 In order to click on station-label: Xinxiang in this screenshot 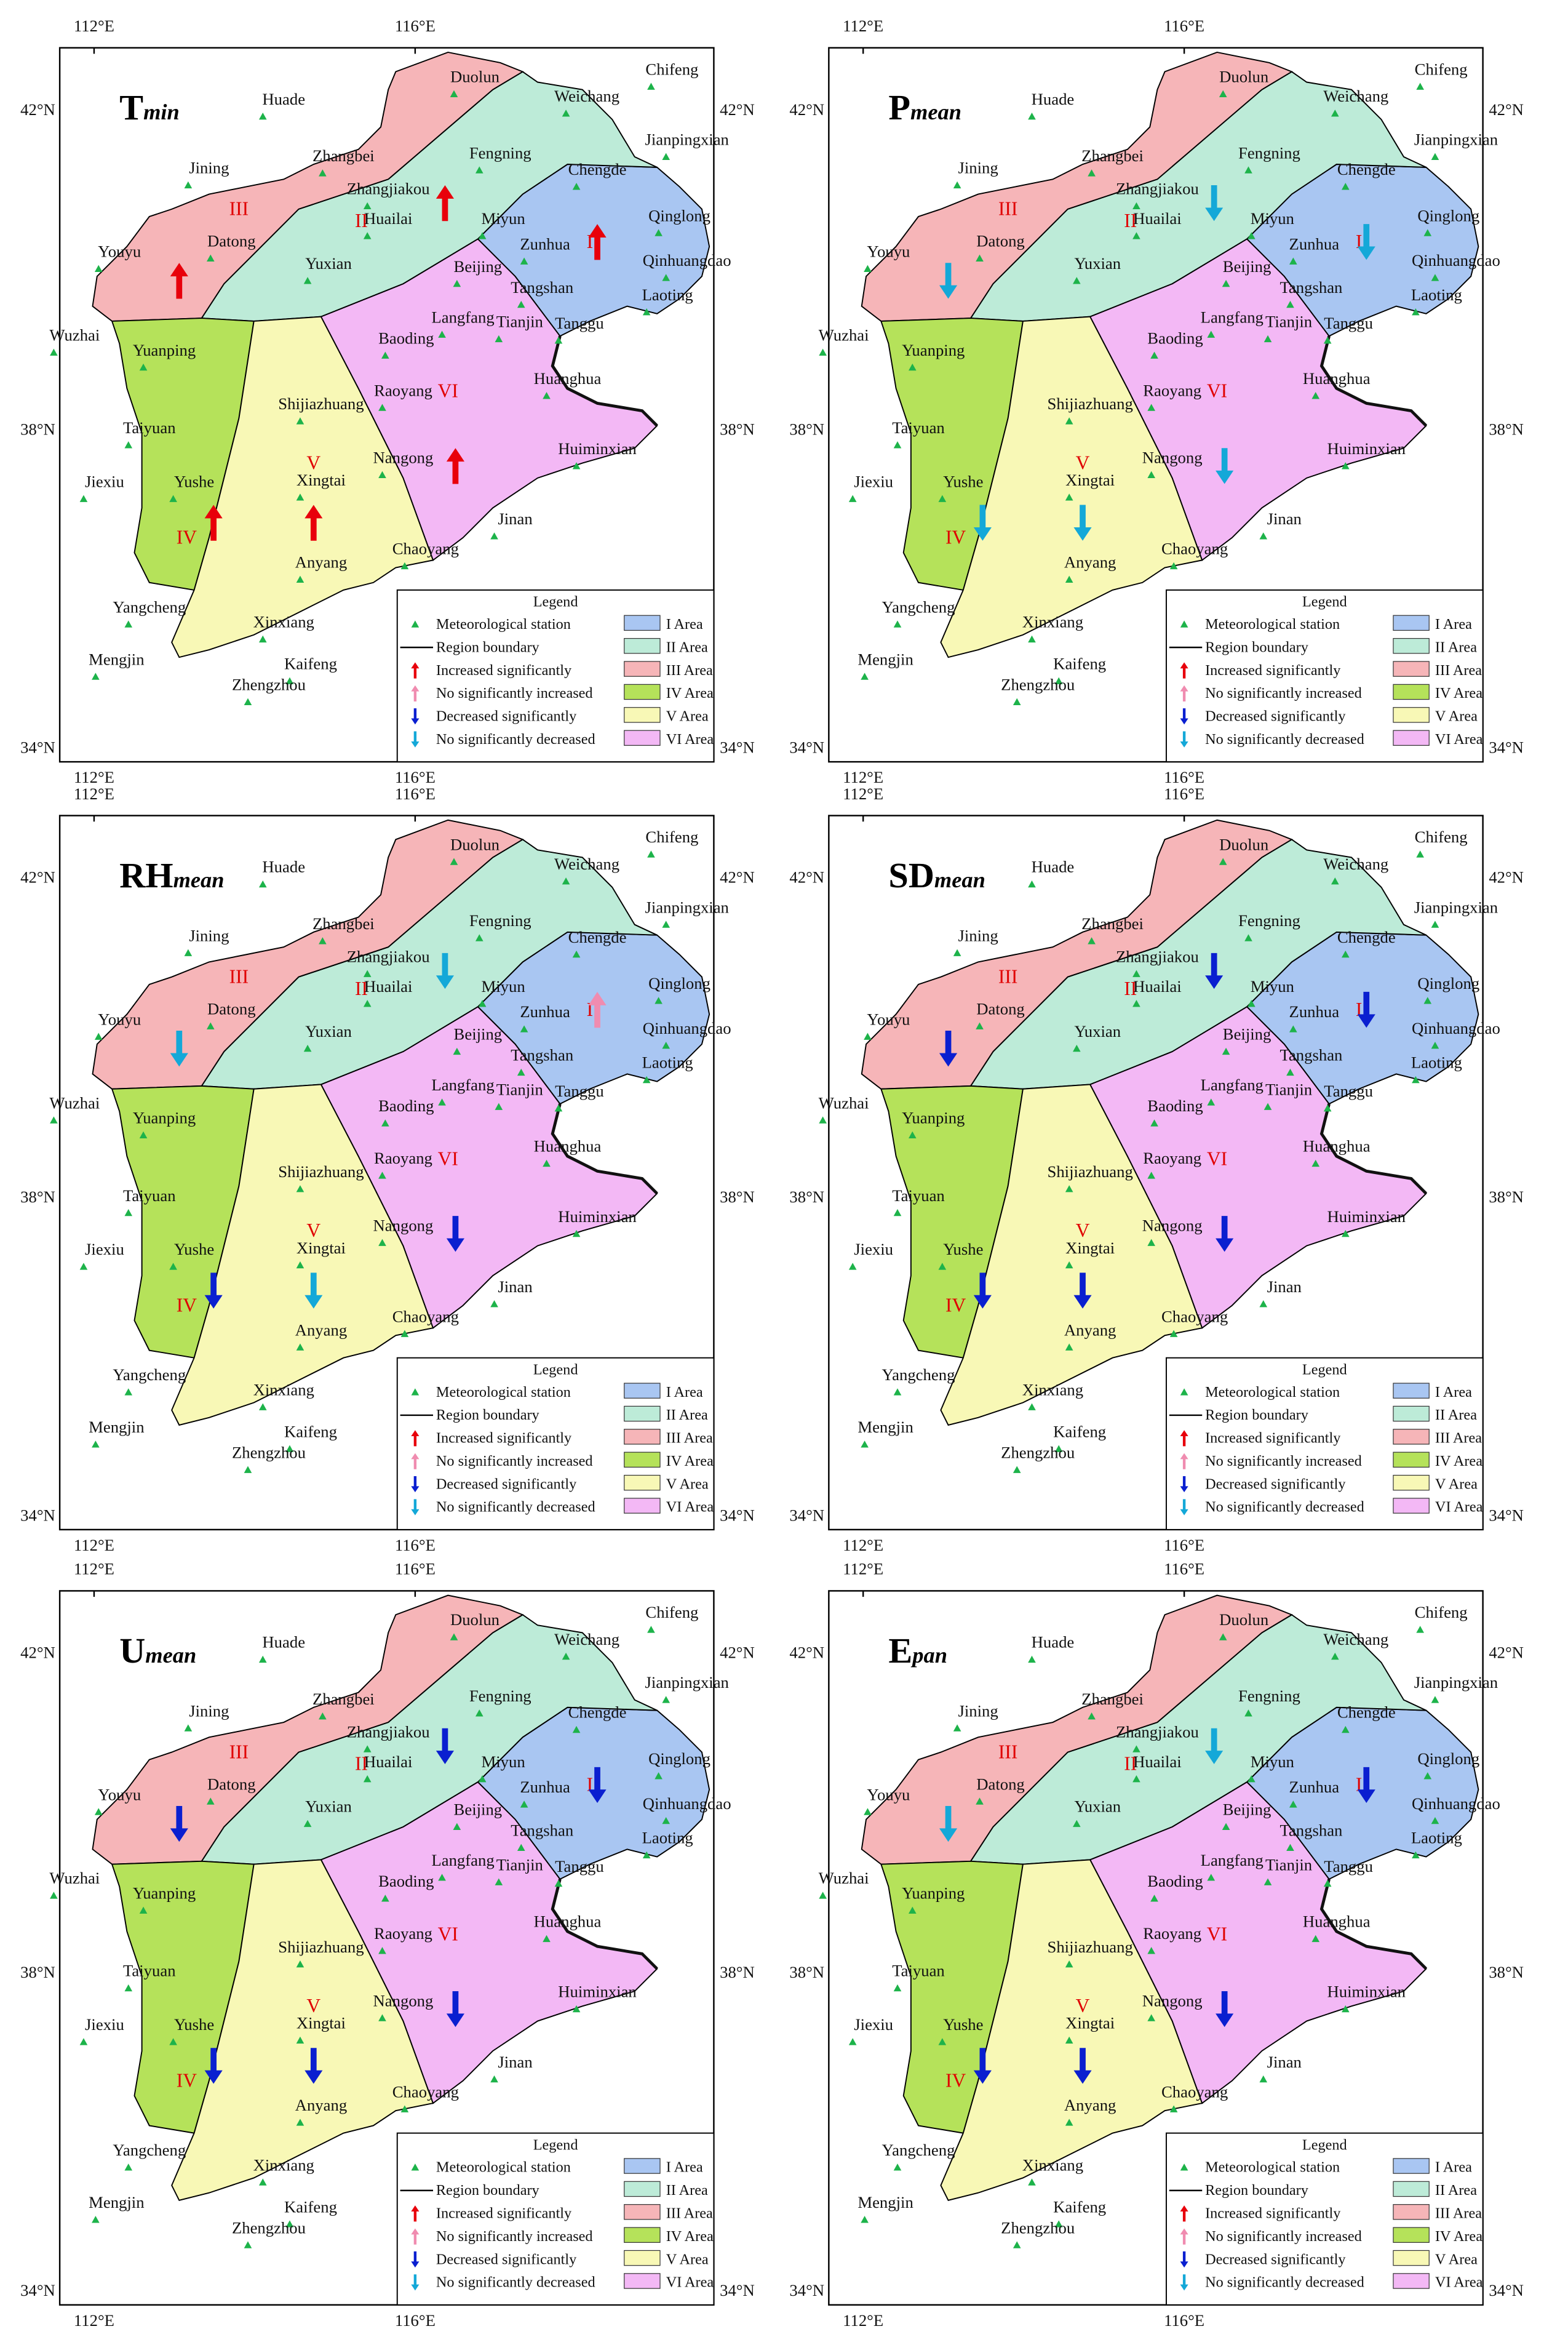, I will do `click(284, 622)`.